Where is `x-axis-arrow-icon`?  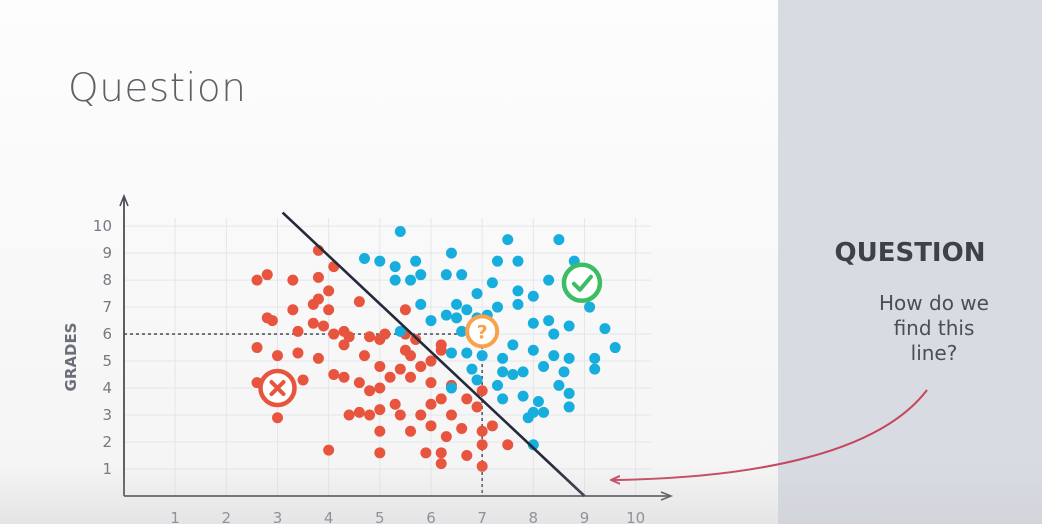 x-axis-arrow-icon is located at coordinates (667, 496).